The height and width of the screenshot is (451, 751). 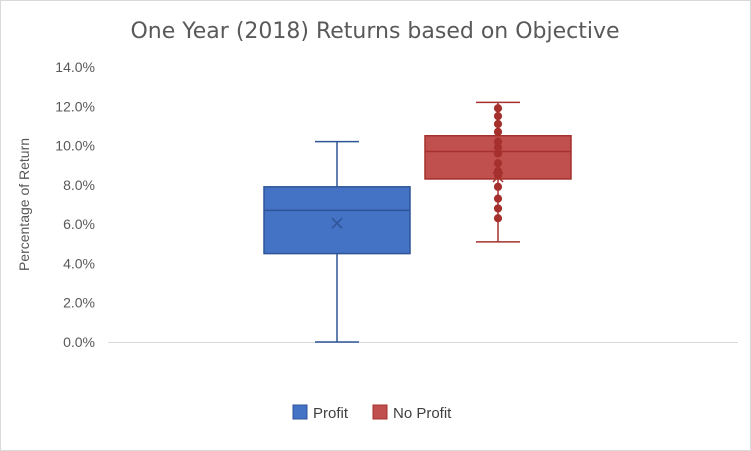 I want to click on y-tick-label: 8.0%, so click(x=79, y=185).